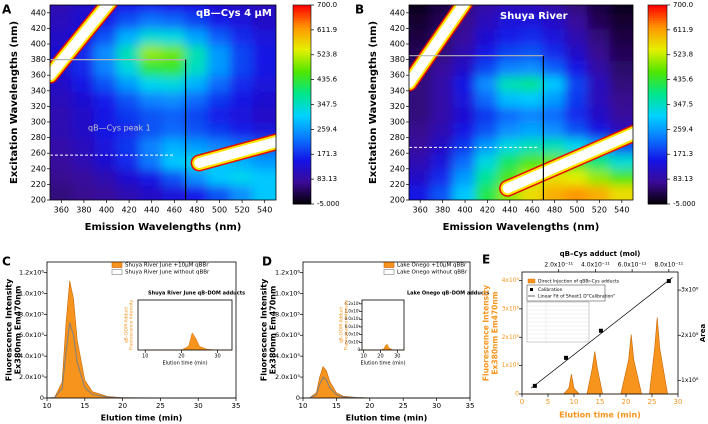 The height and width of the screenshot is (424, 708). Describe the element at coordinates (420, 210) in the screenshot. I see `x-tick-label: 360` at that location.